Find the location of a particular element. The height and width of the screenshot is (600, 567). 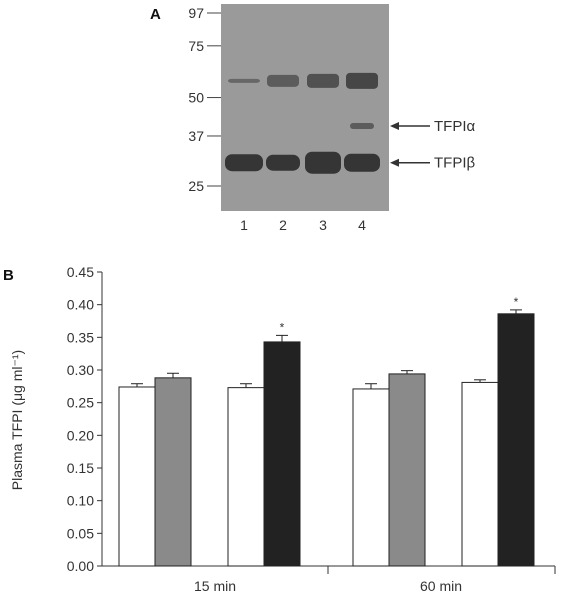

y-tick-label: 0.15 is located at coordinates (80, 468).